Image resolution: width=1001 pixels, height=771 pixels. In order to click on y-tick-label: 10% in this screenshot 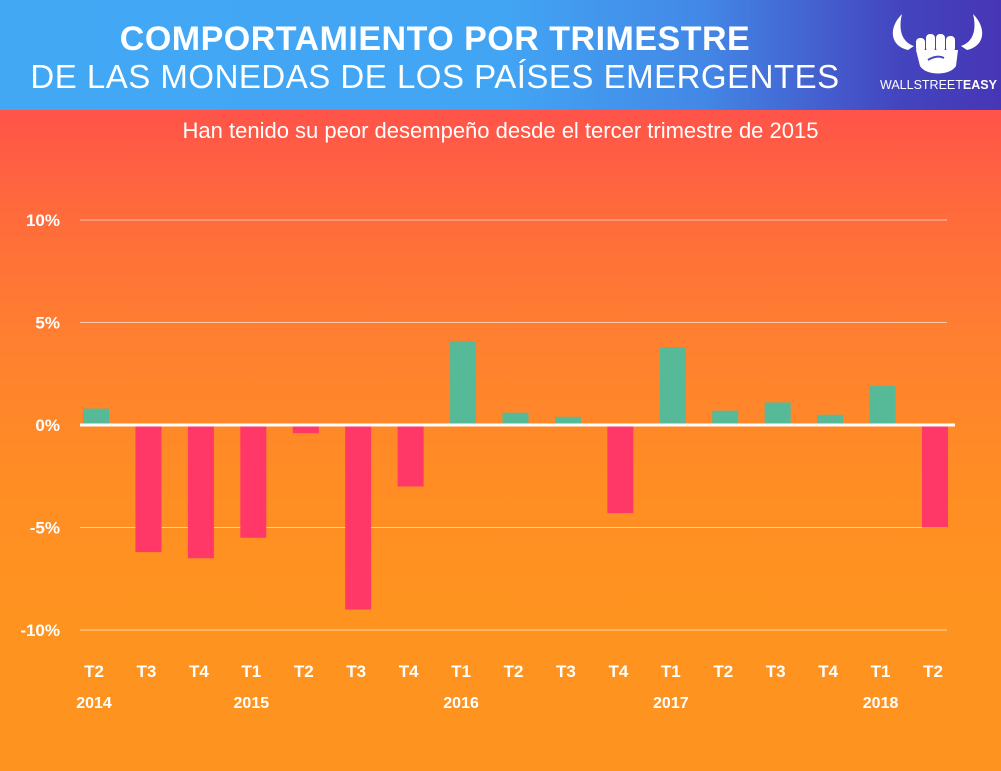, I will do `click(43, 220)`.